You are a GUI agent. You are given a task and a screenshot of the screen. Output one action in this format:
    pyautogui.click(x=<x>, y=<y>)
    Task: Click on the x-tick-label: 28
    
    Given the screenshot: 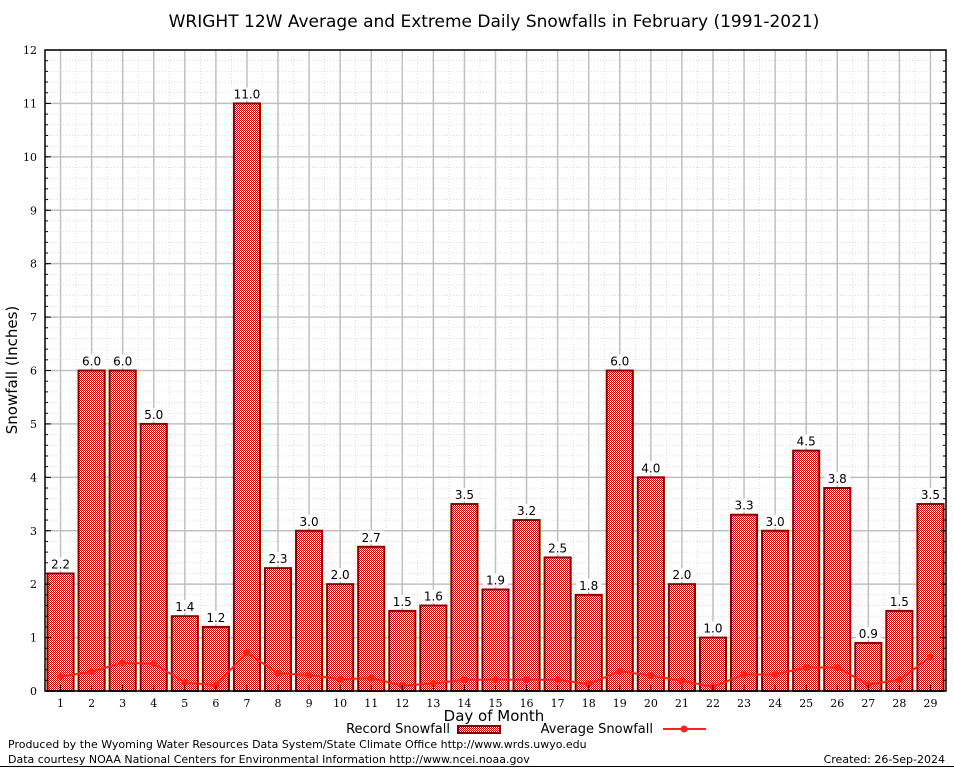 What is the action you would take?
    pyautogui.click(x=899, y=703)
    